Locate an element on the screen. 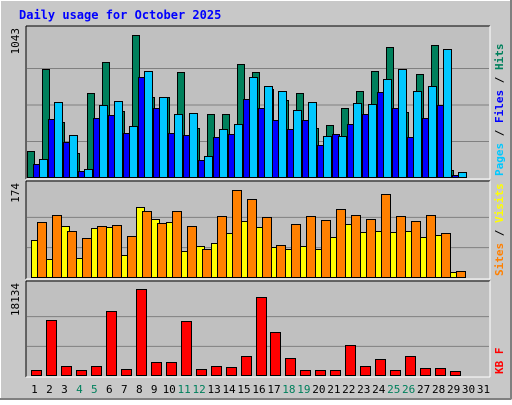  x-tick-label-day-13: 13 is located at coordinates (213, 389).